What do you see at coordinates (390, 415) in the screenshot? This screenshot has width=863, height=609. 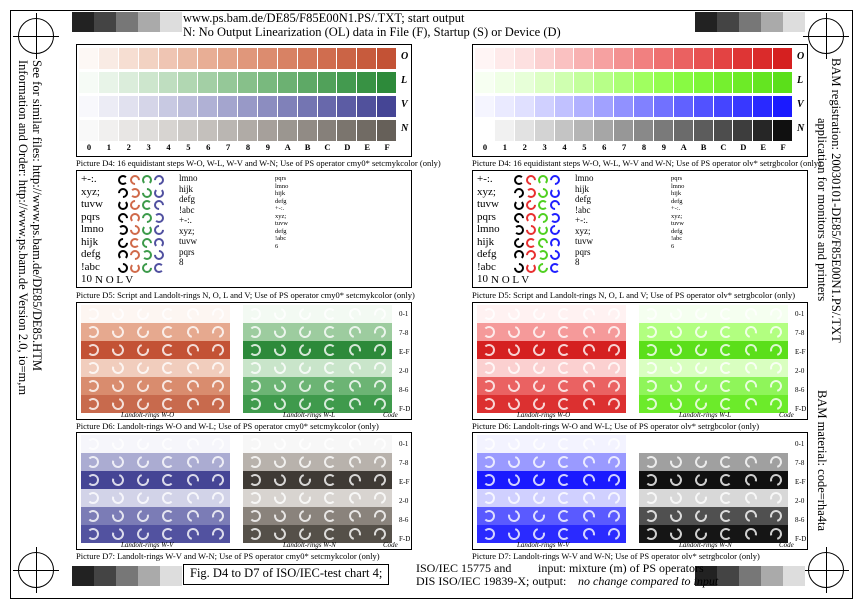 I see `d6-left-code-label: Code` at bounding box center [390, 415].